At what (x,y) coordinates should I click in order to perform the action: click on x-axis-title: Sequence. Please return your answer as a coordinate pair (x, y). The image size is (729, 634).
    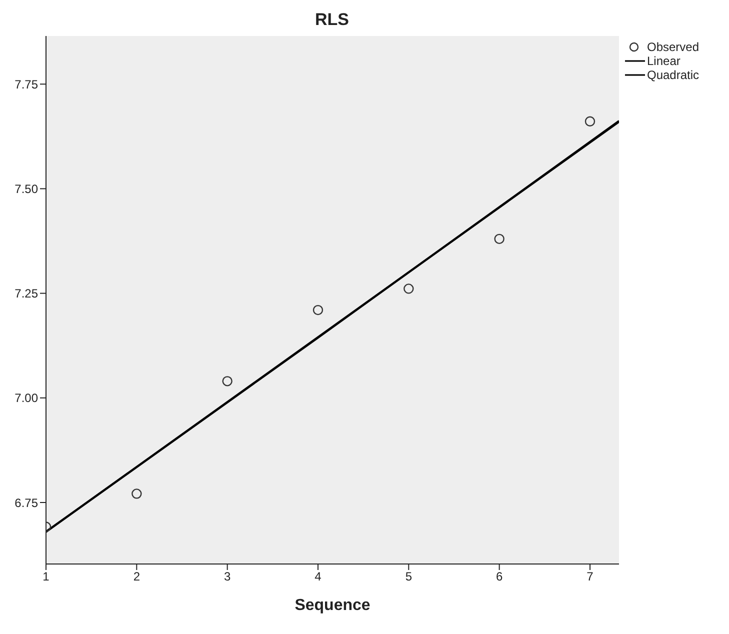
    Looking at the image, I should click on (332, 605).